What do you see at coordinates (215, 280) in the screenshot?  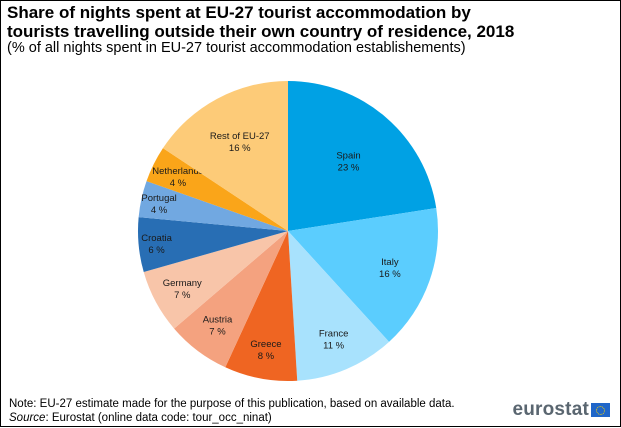 I see `pie-slice-germany` at bounding box center [215, 280].